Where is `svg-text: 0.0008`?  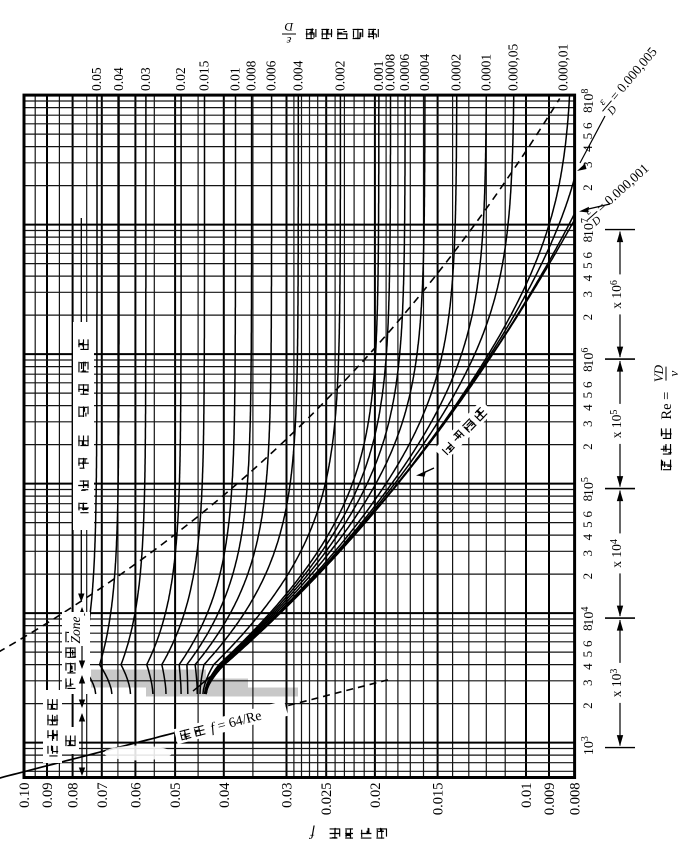
svg-text: 0.0008 is located at coordinates (390, 72).